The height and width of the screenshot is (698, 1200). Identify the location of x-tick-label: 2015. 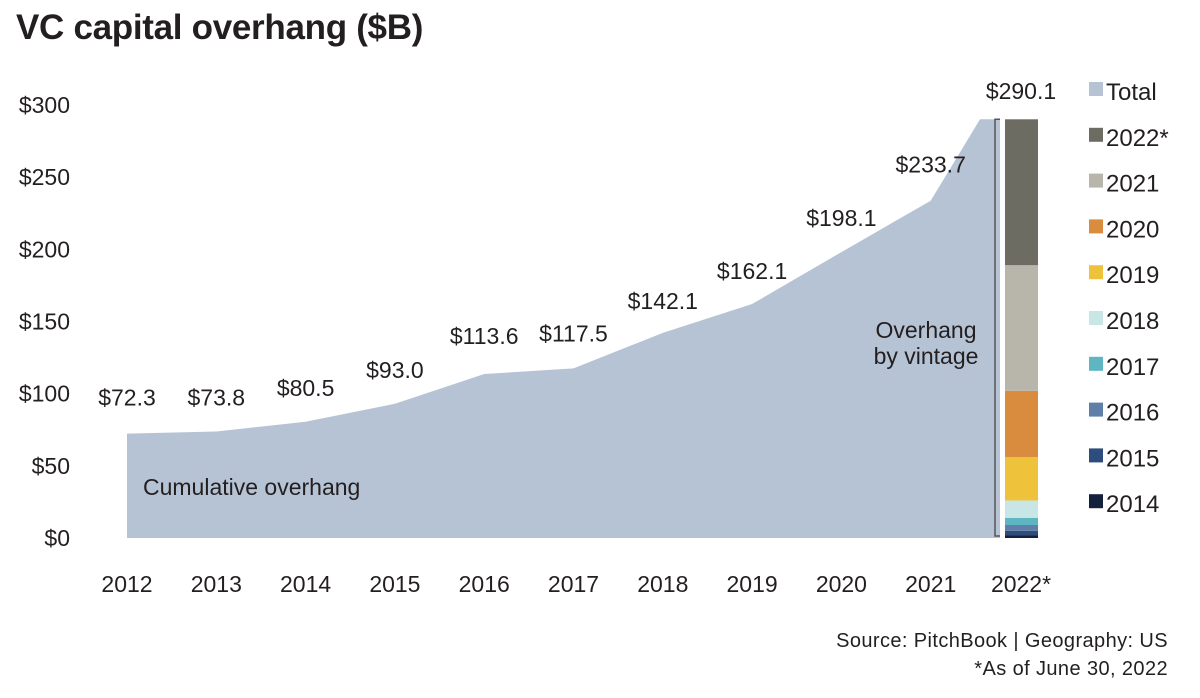
(394, 584).